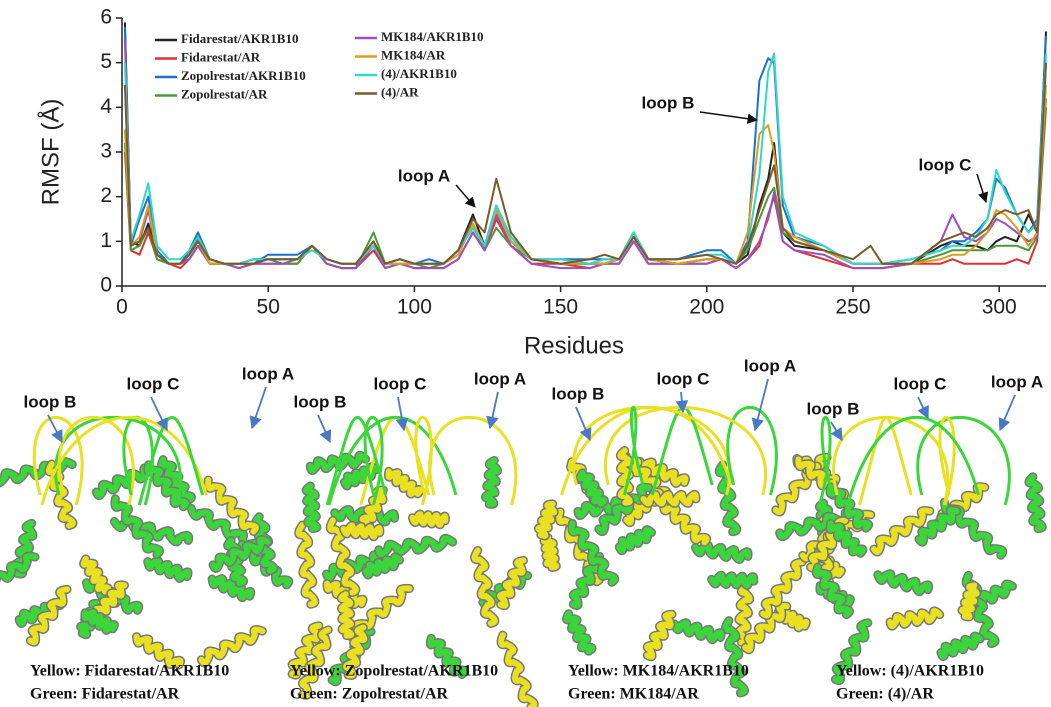  I want to click on x-tick-label: 50, so click(268, 307).